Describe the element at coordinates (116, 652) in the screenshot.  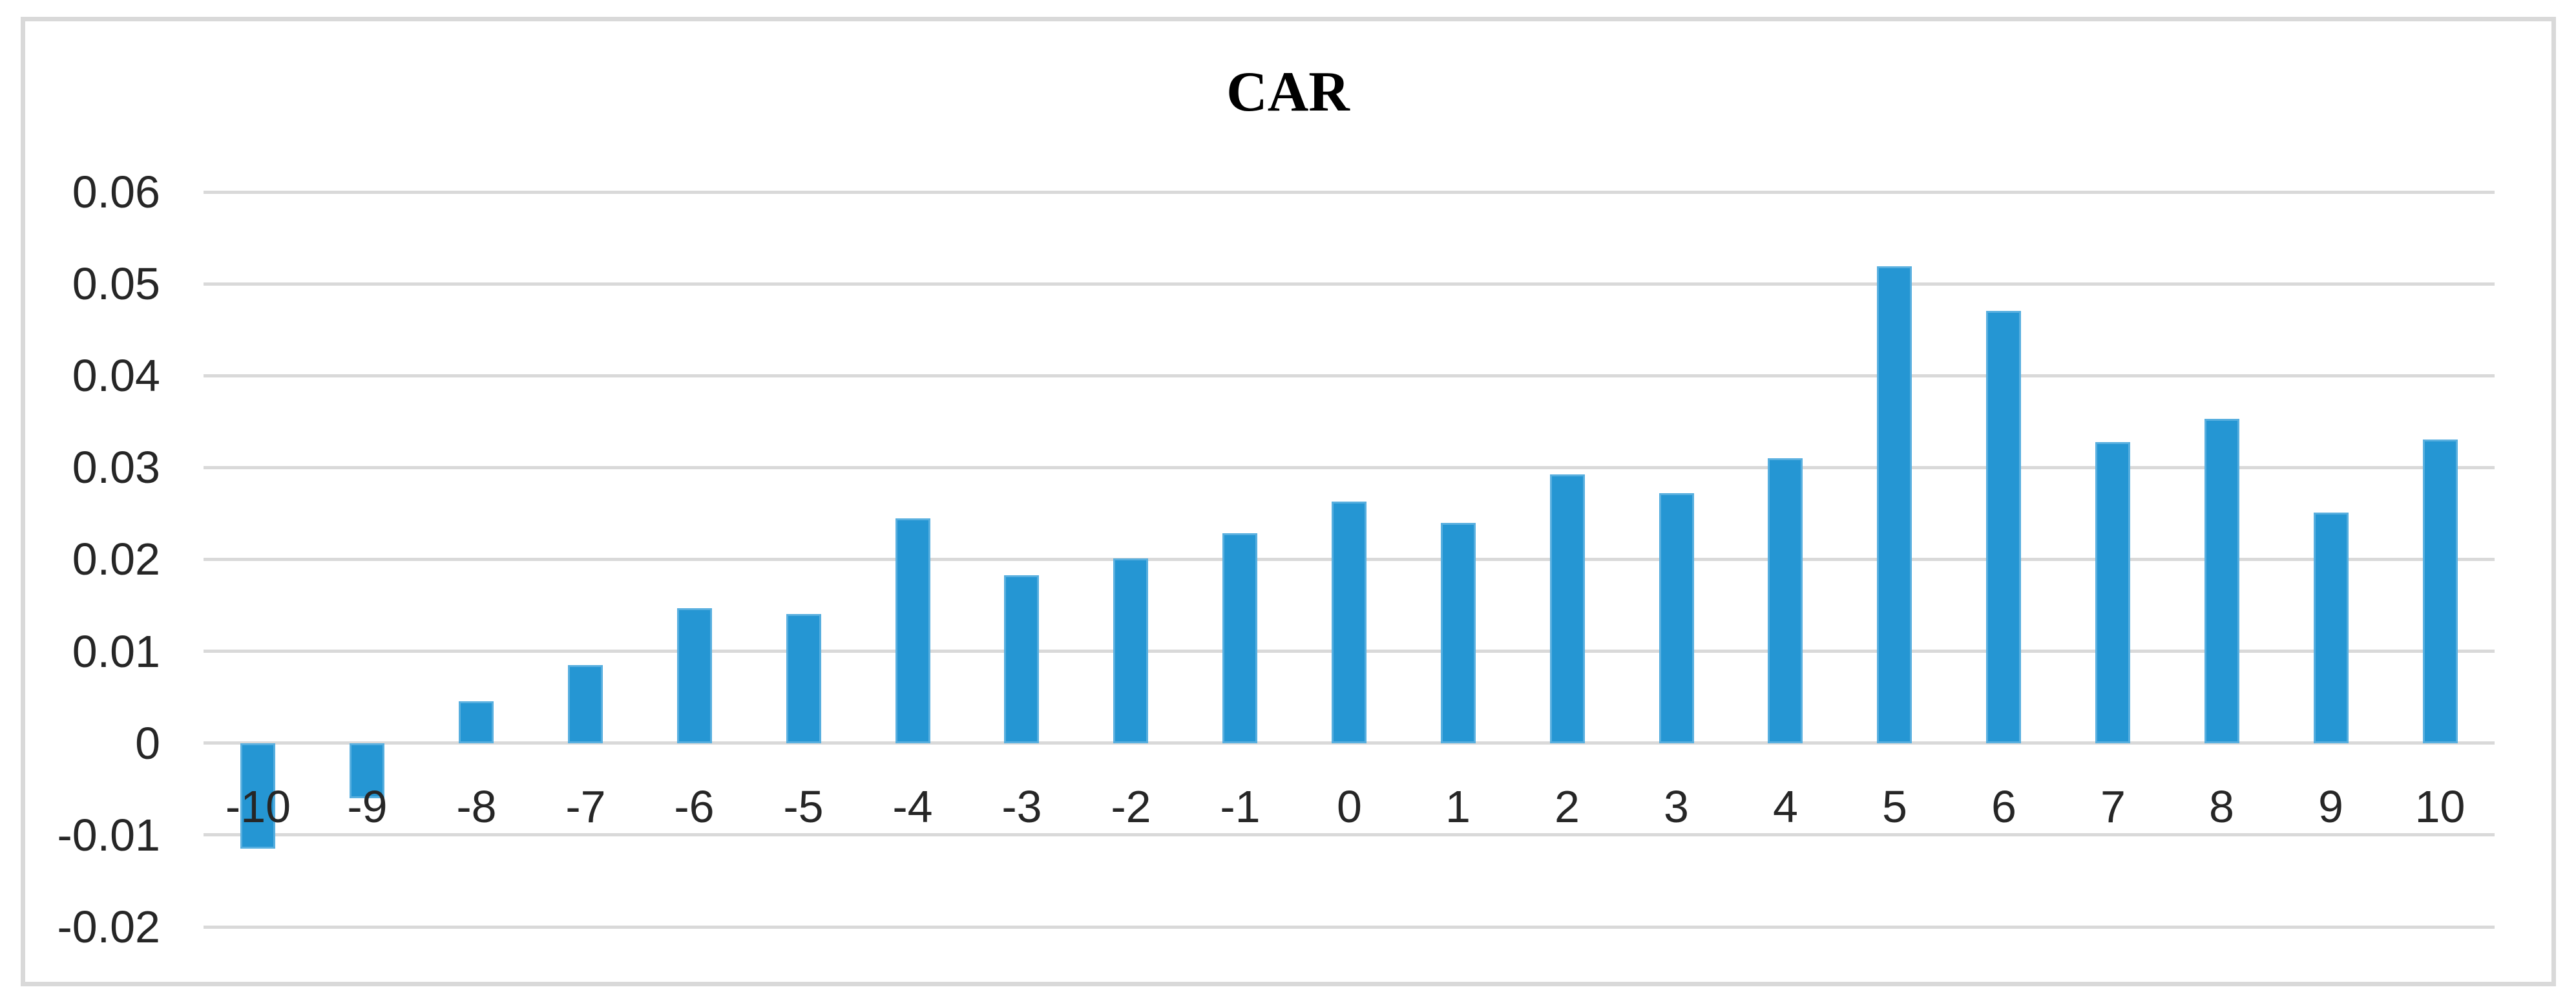
I see `y-tick-label: 0.01` at that location.